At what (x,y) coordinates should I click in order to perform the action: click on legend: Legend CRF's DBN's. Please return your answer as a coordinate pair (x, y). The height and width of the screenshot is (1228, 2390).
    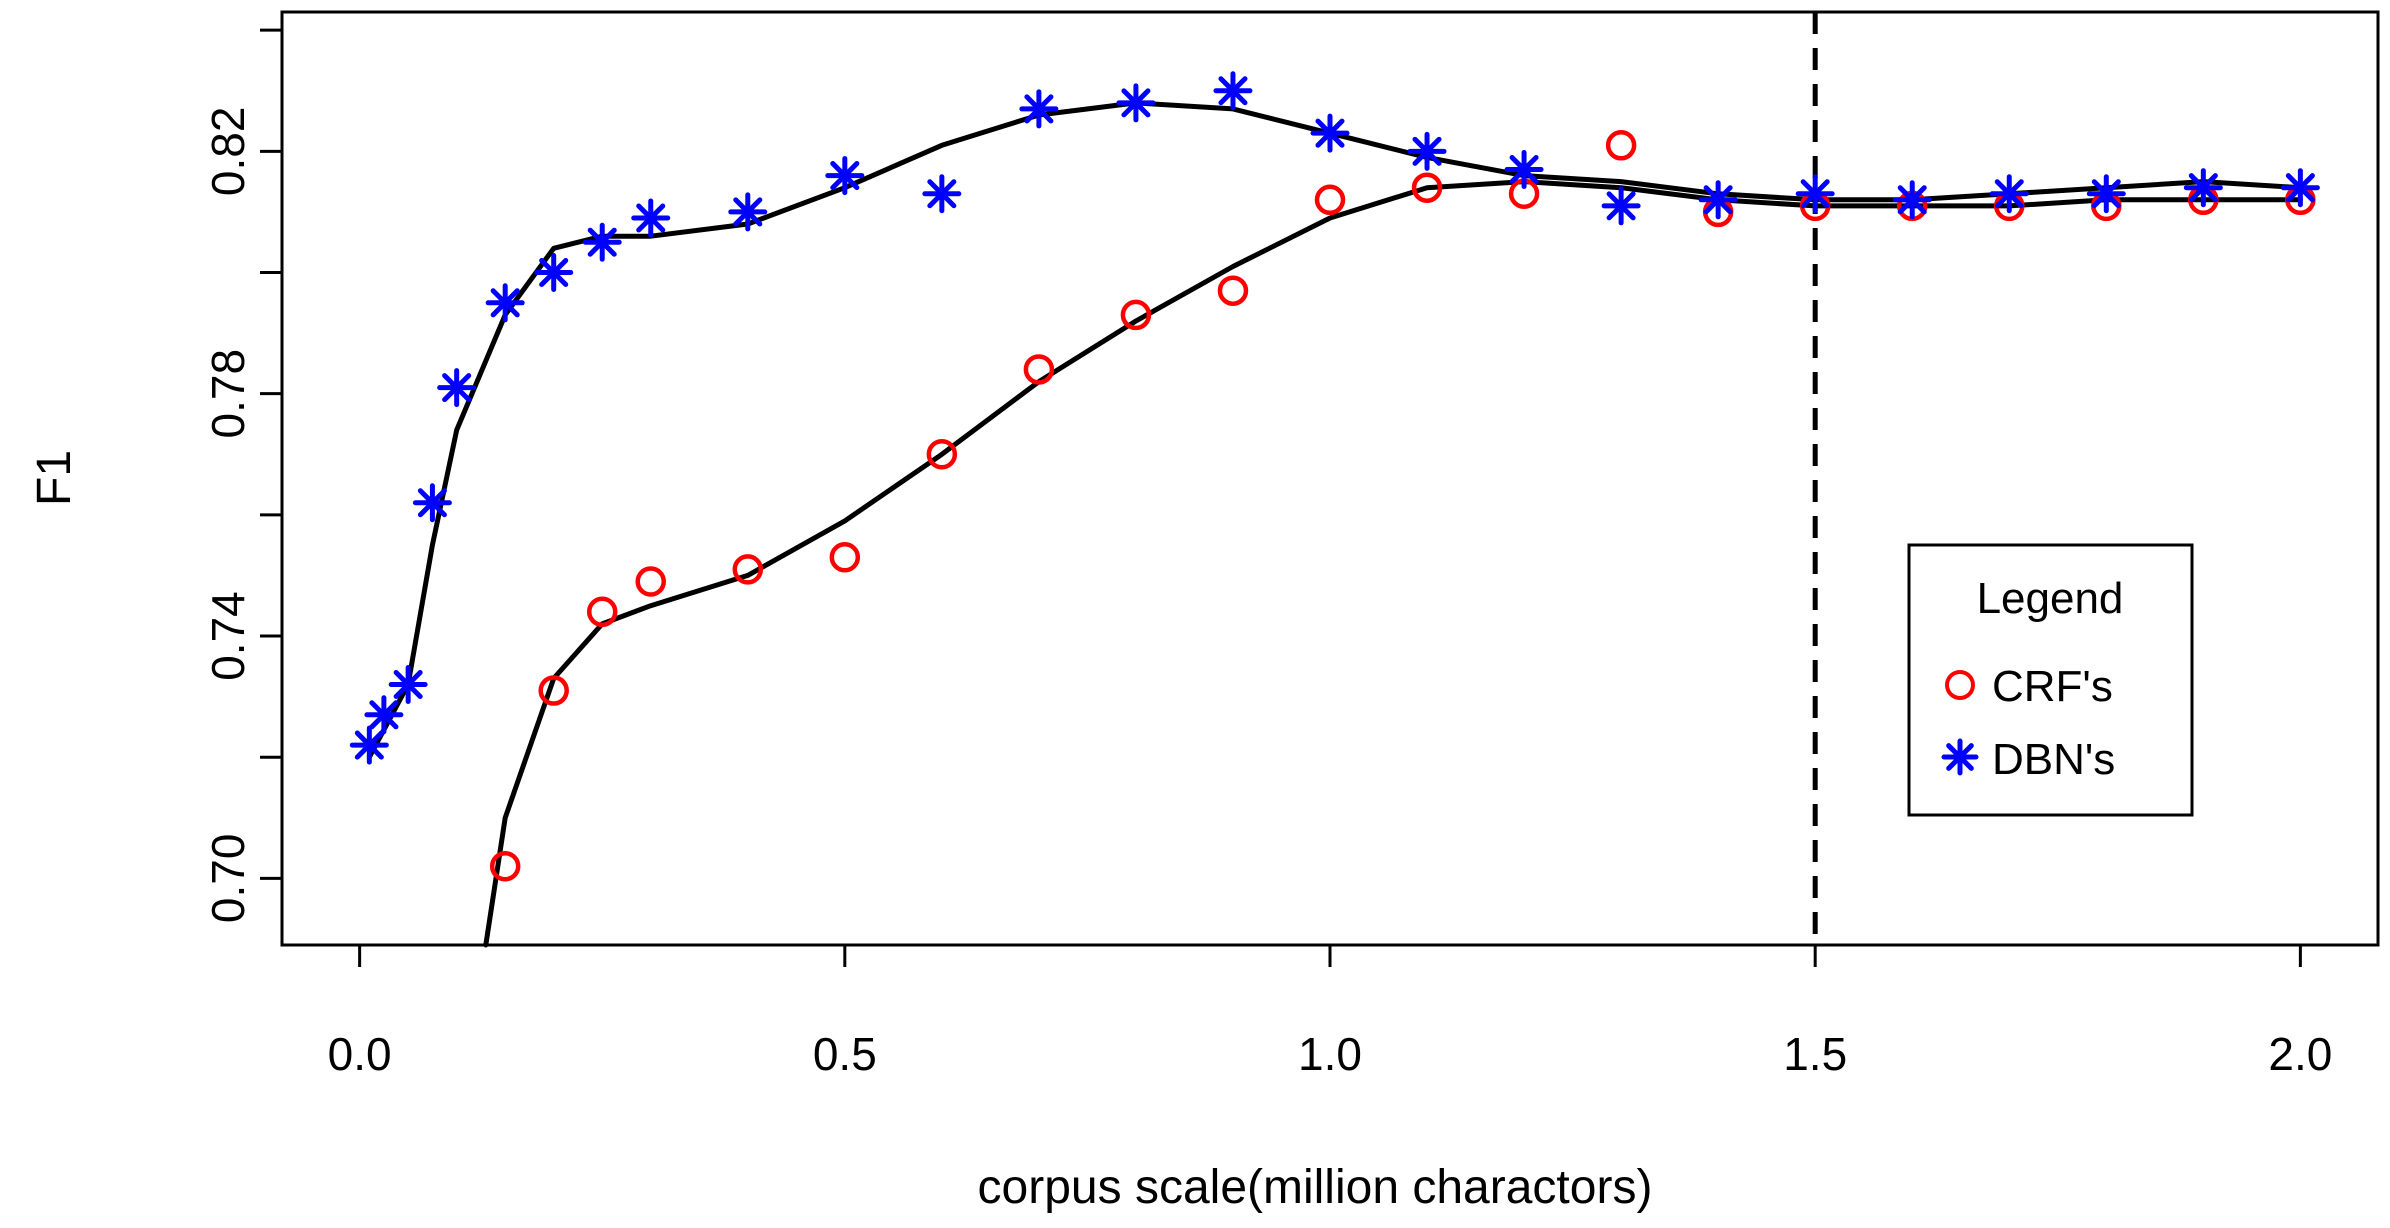
    Looking at the image, I should click on (2050, 680).